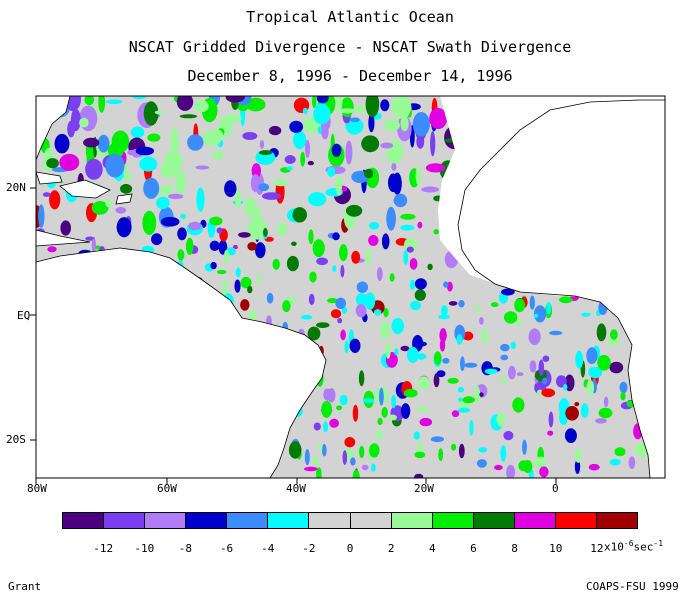  I want to click on units-suffix: sec, so click(643, 547).